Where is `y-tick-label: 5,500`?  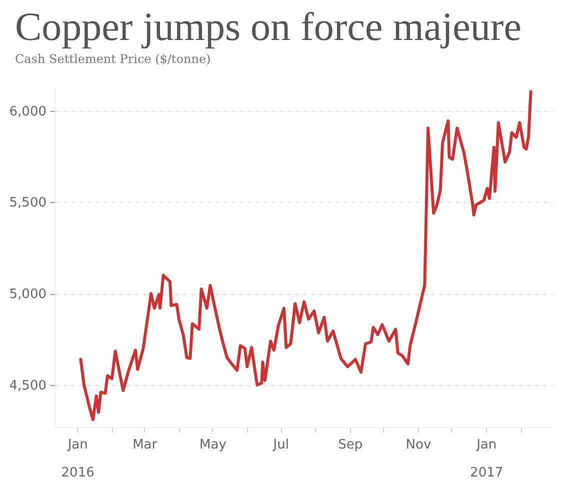
y-tick-label: 5,500 is located at coordinates (27, 203).